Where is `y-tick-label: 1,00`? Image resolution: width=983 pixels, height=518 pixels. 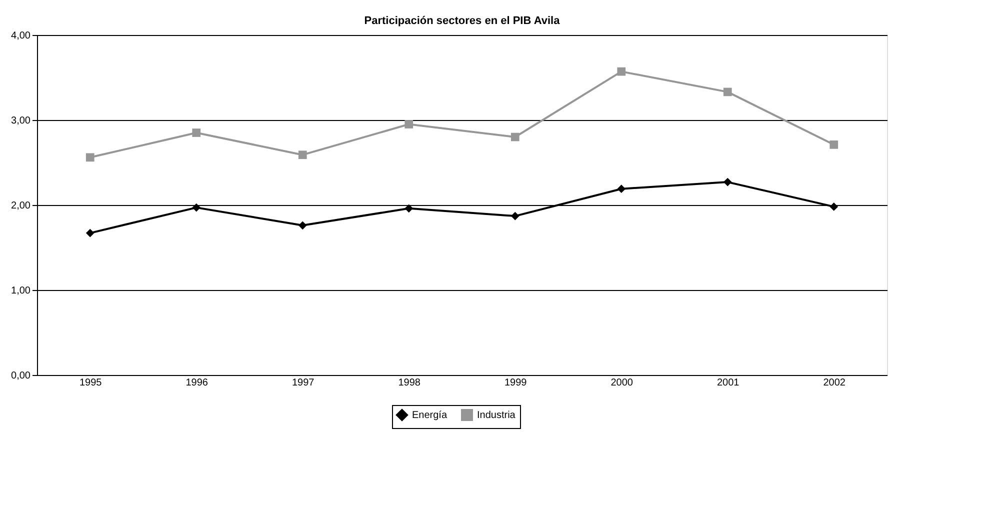
y-tick-label: 1,00 is located at coordinates (21, 291).